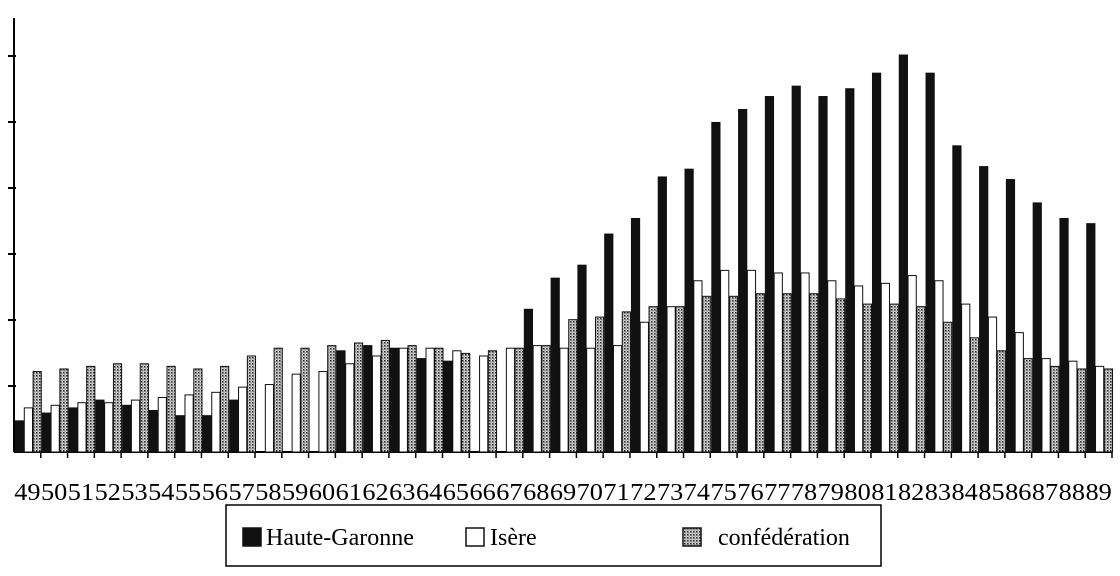 The height and width of the screenshot is (576, 1120). What do you see at coordinates (857, 493) in the screenshot?
I see `x-tick-label: 80` at bounding box center [857, 493].